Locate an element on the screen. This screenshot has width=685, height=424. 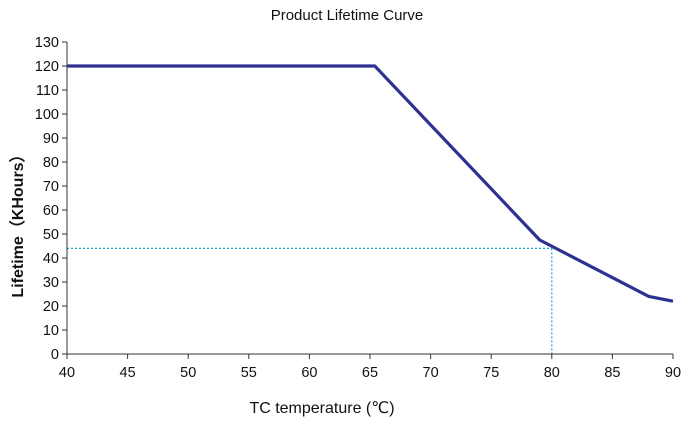
y-axis-title: Lifetime（KHours） is located at coordinates (18, 221).